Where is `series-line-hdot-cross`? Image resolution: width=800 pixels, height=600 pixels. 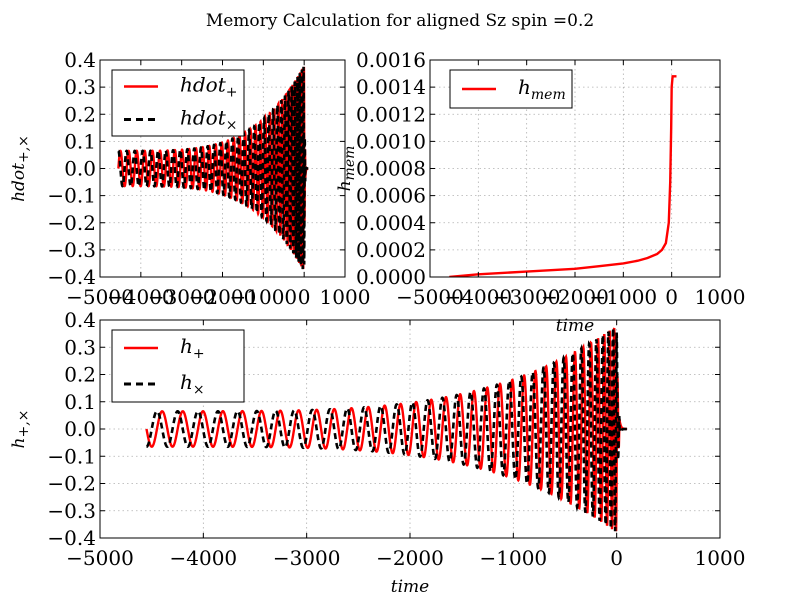 series-line-hdot-cross is located at coordinates (213, 168).